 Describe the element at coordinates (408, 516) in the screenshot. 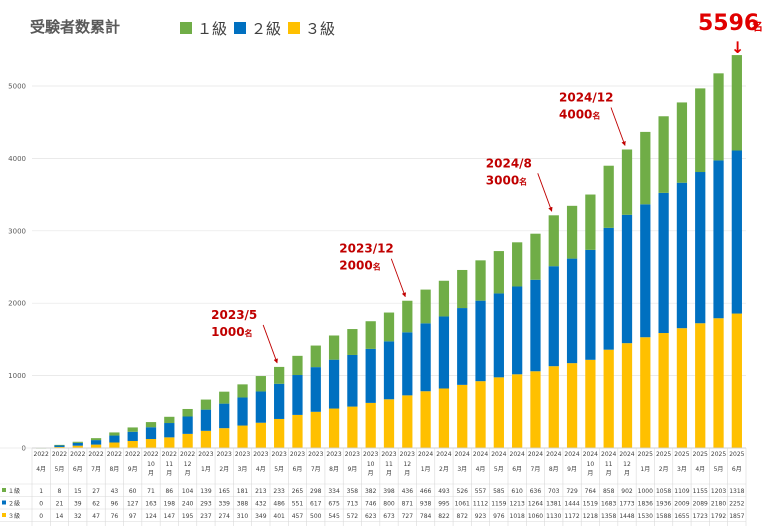

I see `table-cell: 727` at that location.